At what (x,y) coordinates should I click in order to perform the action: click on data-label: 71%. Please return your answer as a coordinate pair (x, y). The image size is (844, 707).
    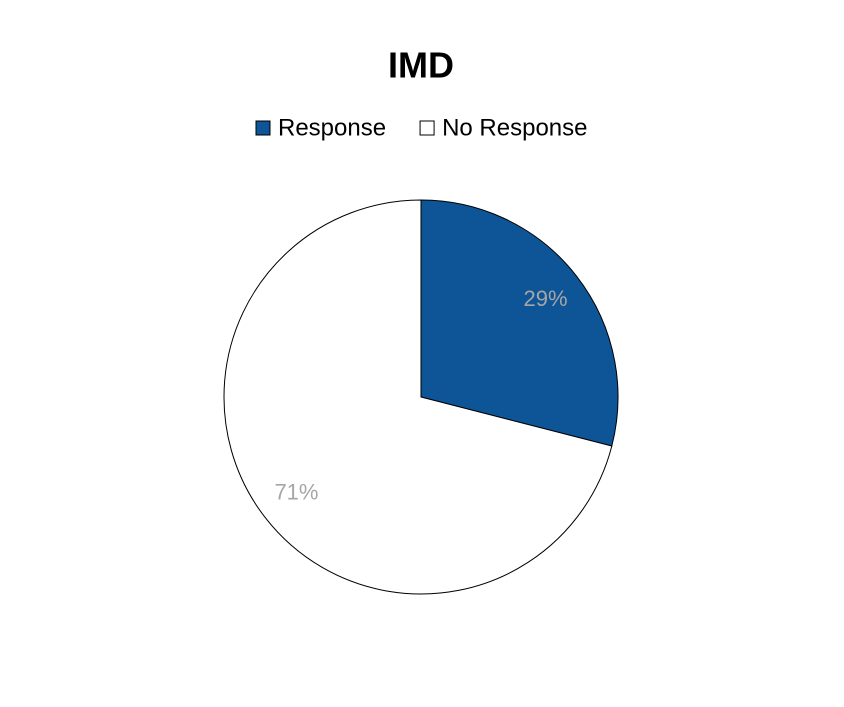
    Looking at the image, I should click on (296, 491).